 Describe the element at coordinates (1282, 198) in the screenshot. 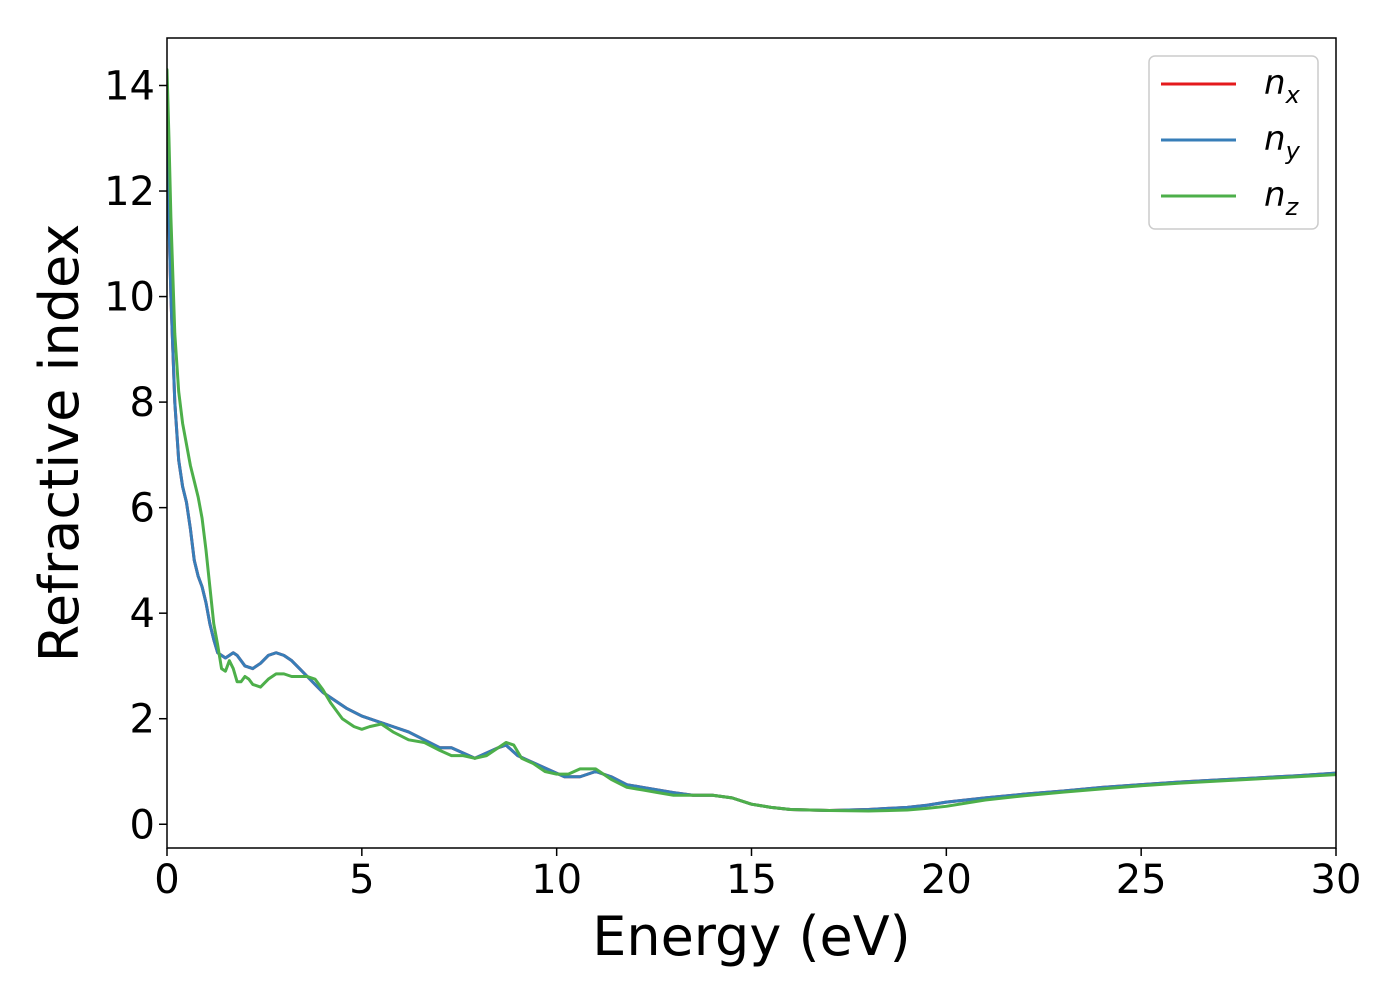

I see `legend-label-z: nz` at that location.